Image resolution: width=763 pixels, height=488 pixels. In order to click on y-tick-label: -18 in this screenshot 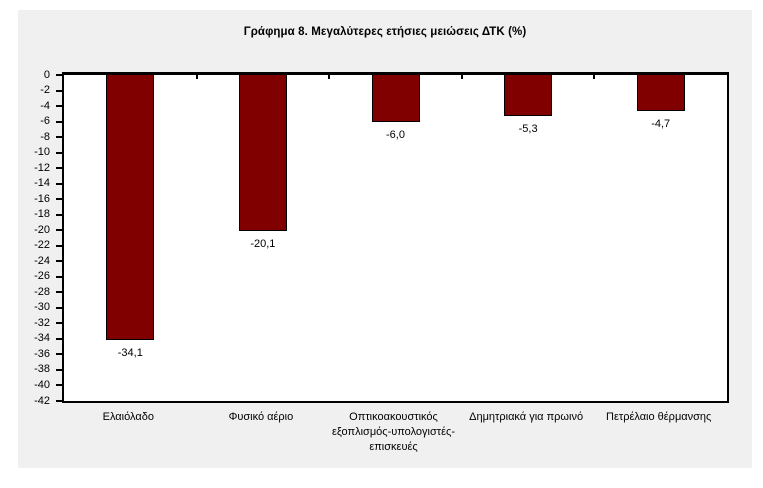, I will do `click(42, 214)`.